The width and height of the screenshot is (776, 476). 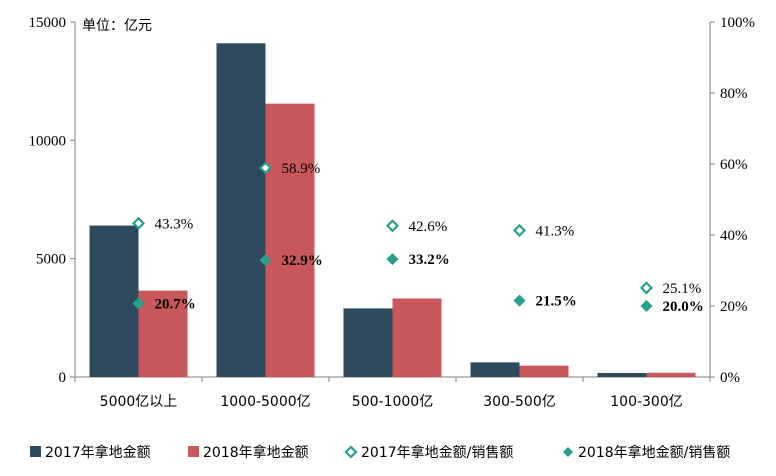 What do you see at coordinates (730, 378) in the screenshot?
I see `y-right-tick-label: 0%` at bounding box center [730, 378].